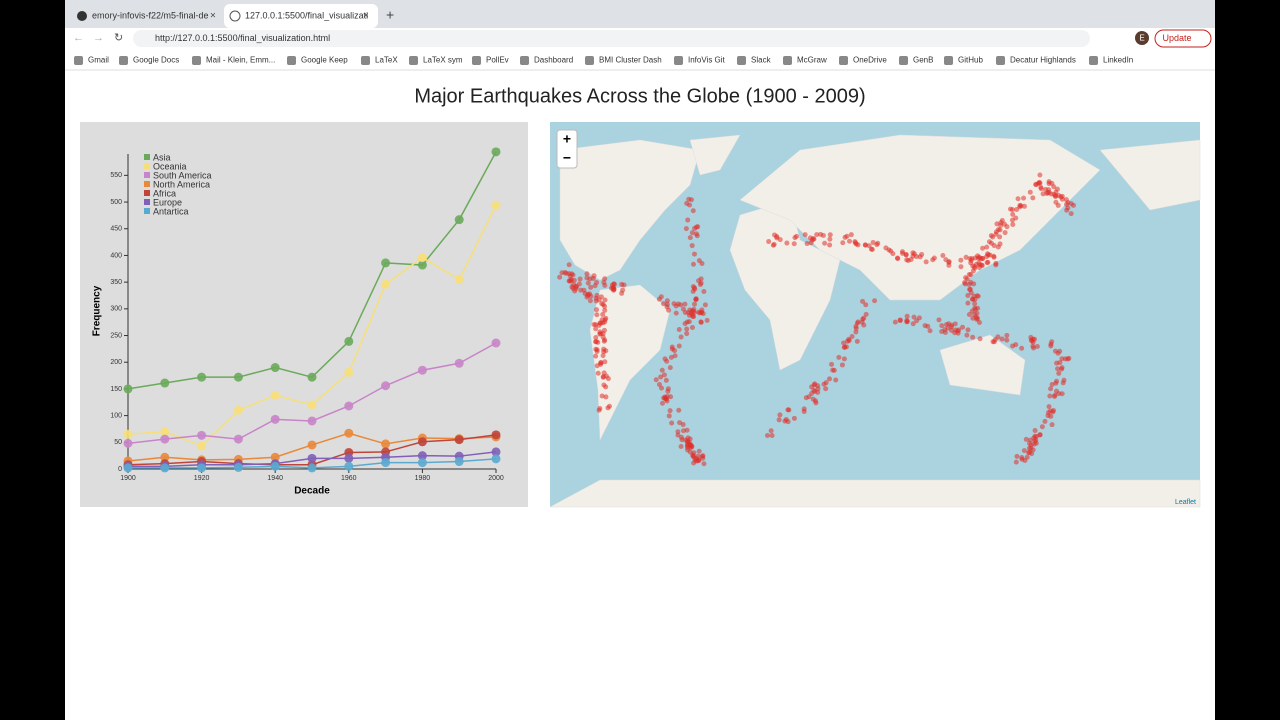  Describe the element at coordinates (390, 15) in the screenshot. I see `new-tab: +` at that location.